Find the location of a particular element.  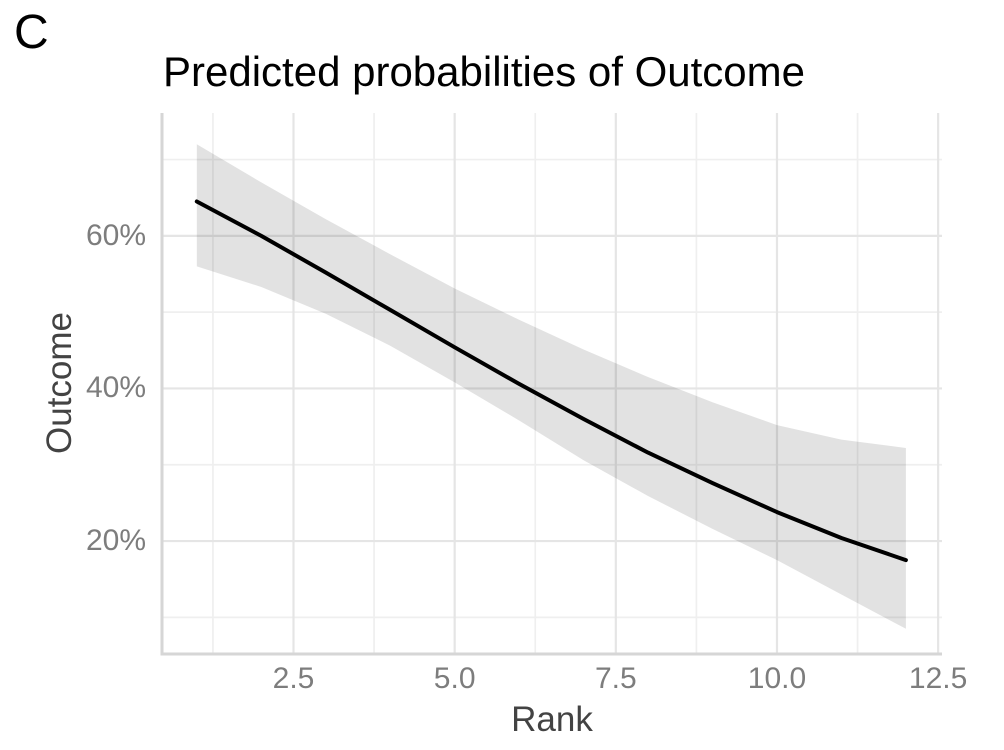

x-tick-label: 10.0 is located at coordinates (777, 678).